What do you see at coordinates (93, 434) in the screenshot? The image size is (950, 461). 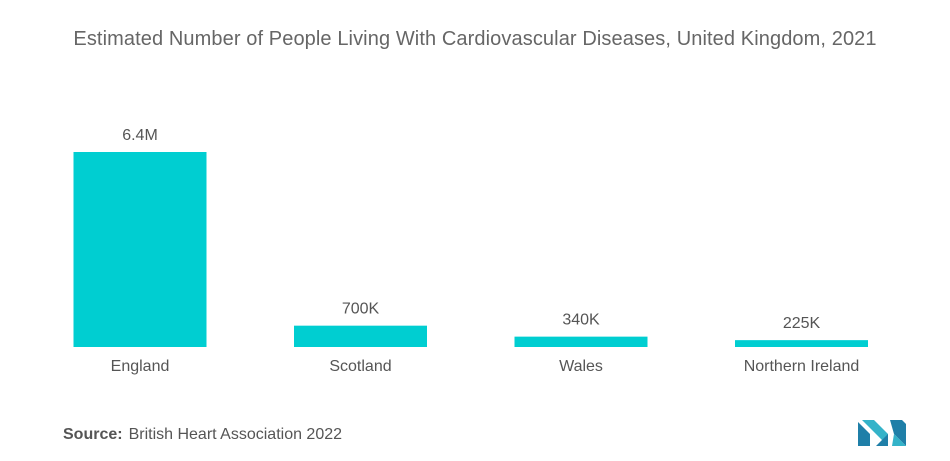 I see `source-label: Source:` at bounding box center [93, 434].